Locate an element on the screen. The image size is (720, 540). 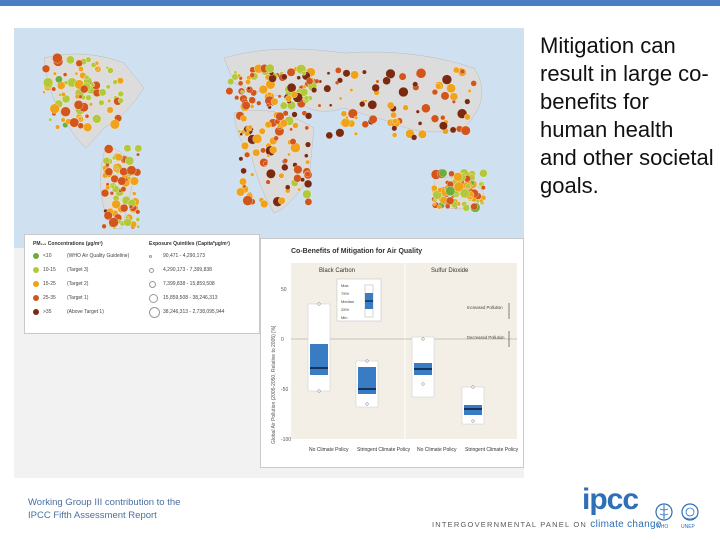
xlabel-so2-stringent: Stringent Climate Policy is located at coordinates (492, 450).